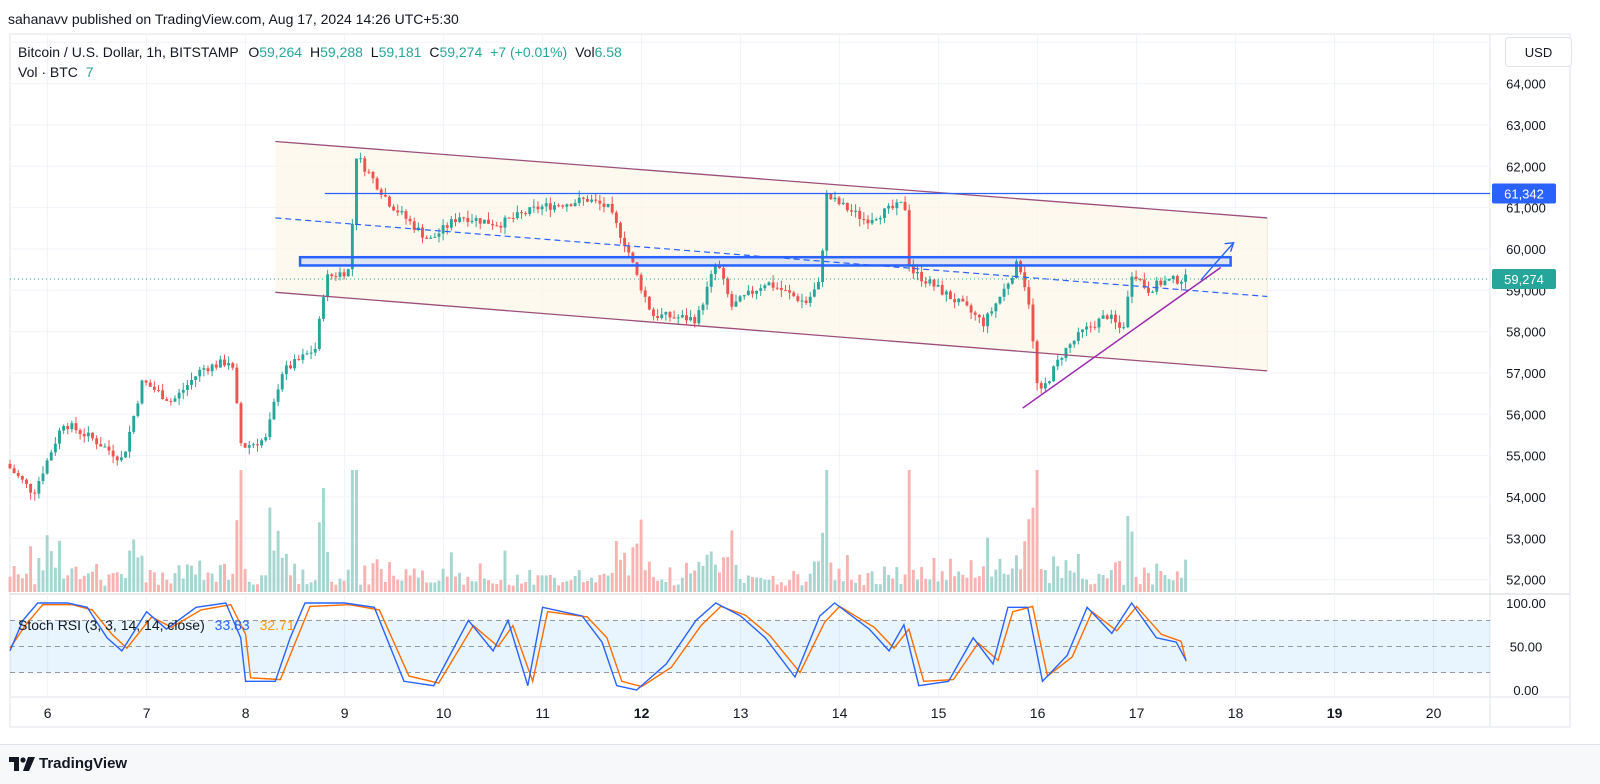 Image resolution: width=1600 pixels, height=784 pixels. I want to click on high-label: H, so click(315, 52).